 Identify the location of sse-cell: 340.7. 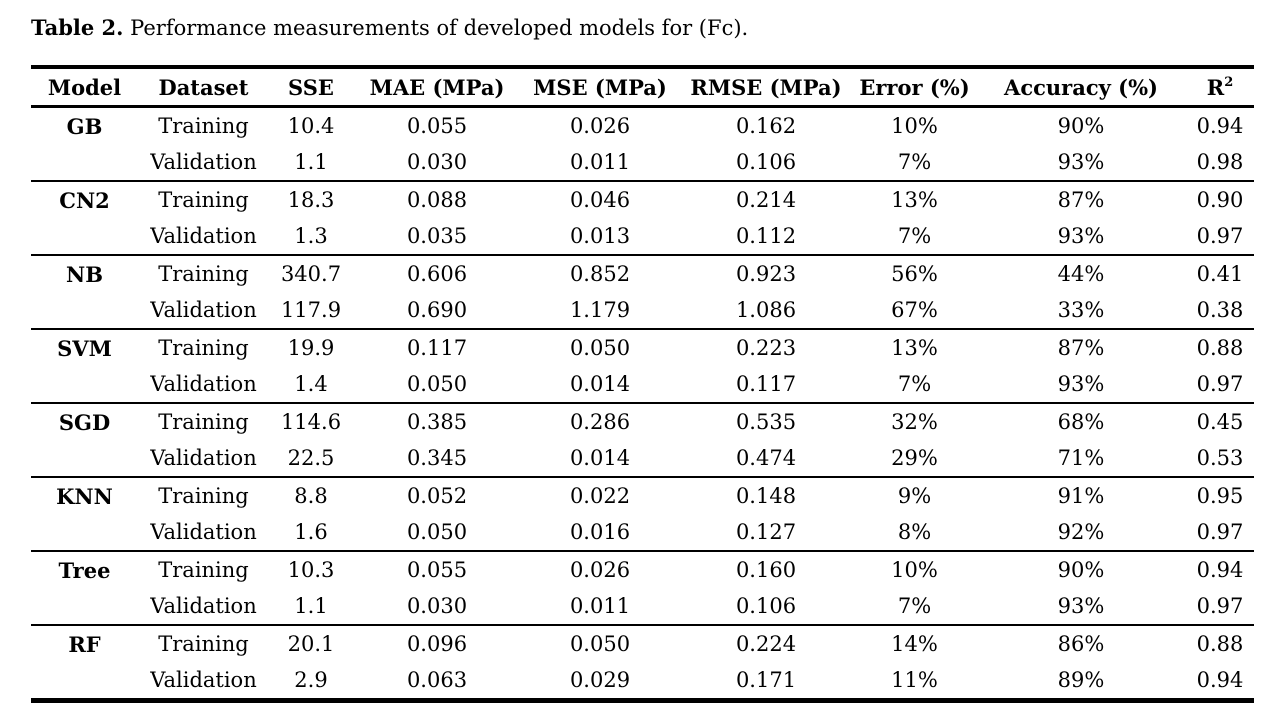
(311, 273).